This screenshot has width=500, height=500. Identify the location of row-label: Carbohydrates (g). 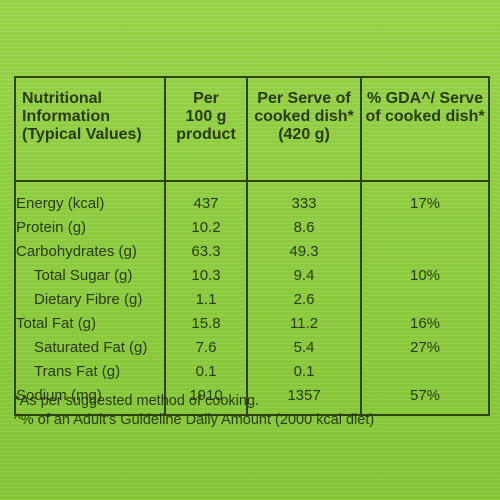
(90, 252).